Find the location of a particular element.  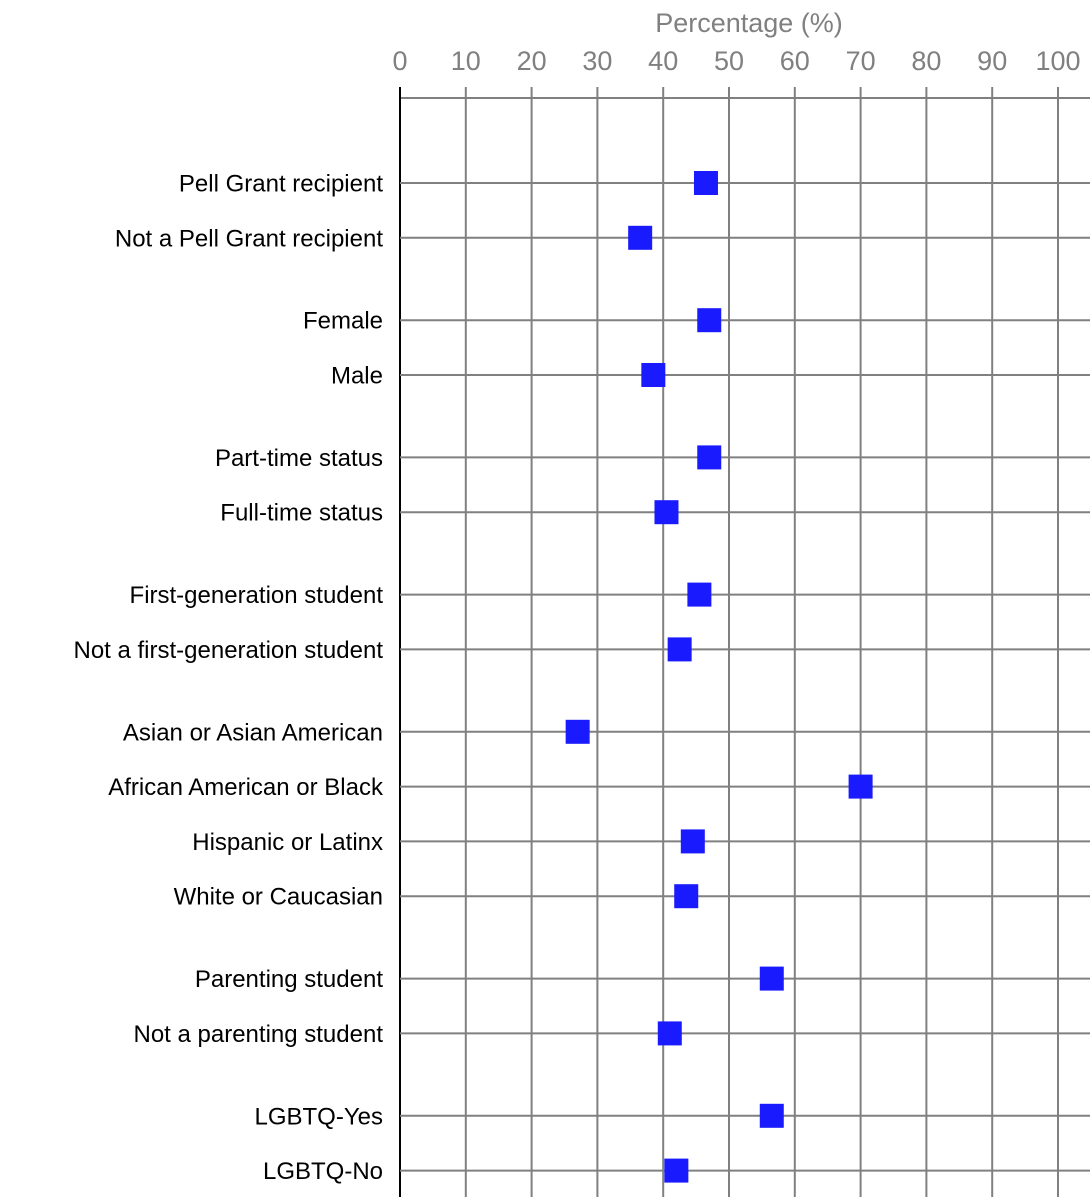

category-label-not-a-parenting-student: Not a parenting student is located at coordinates (258, 1034).